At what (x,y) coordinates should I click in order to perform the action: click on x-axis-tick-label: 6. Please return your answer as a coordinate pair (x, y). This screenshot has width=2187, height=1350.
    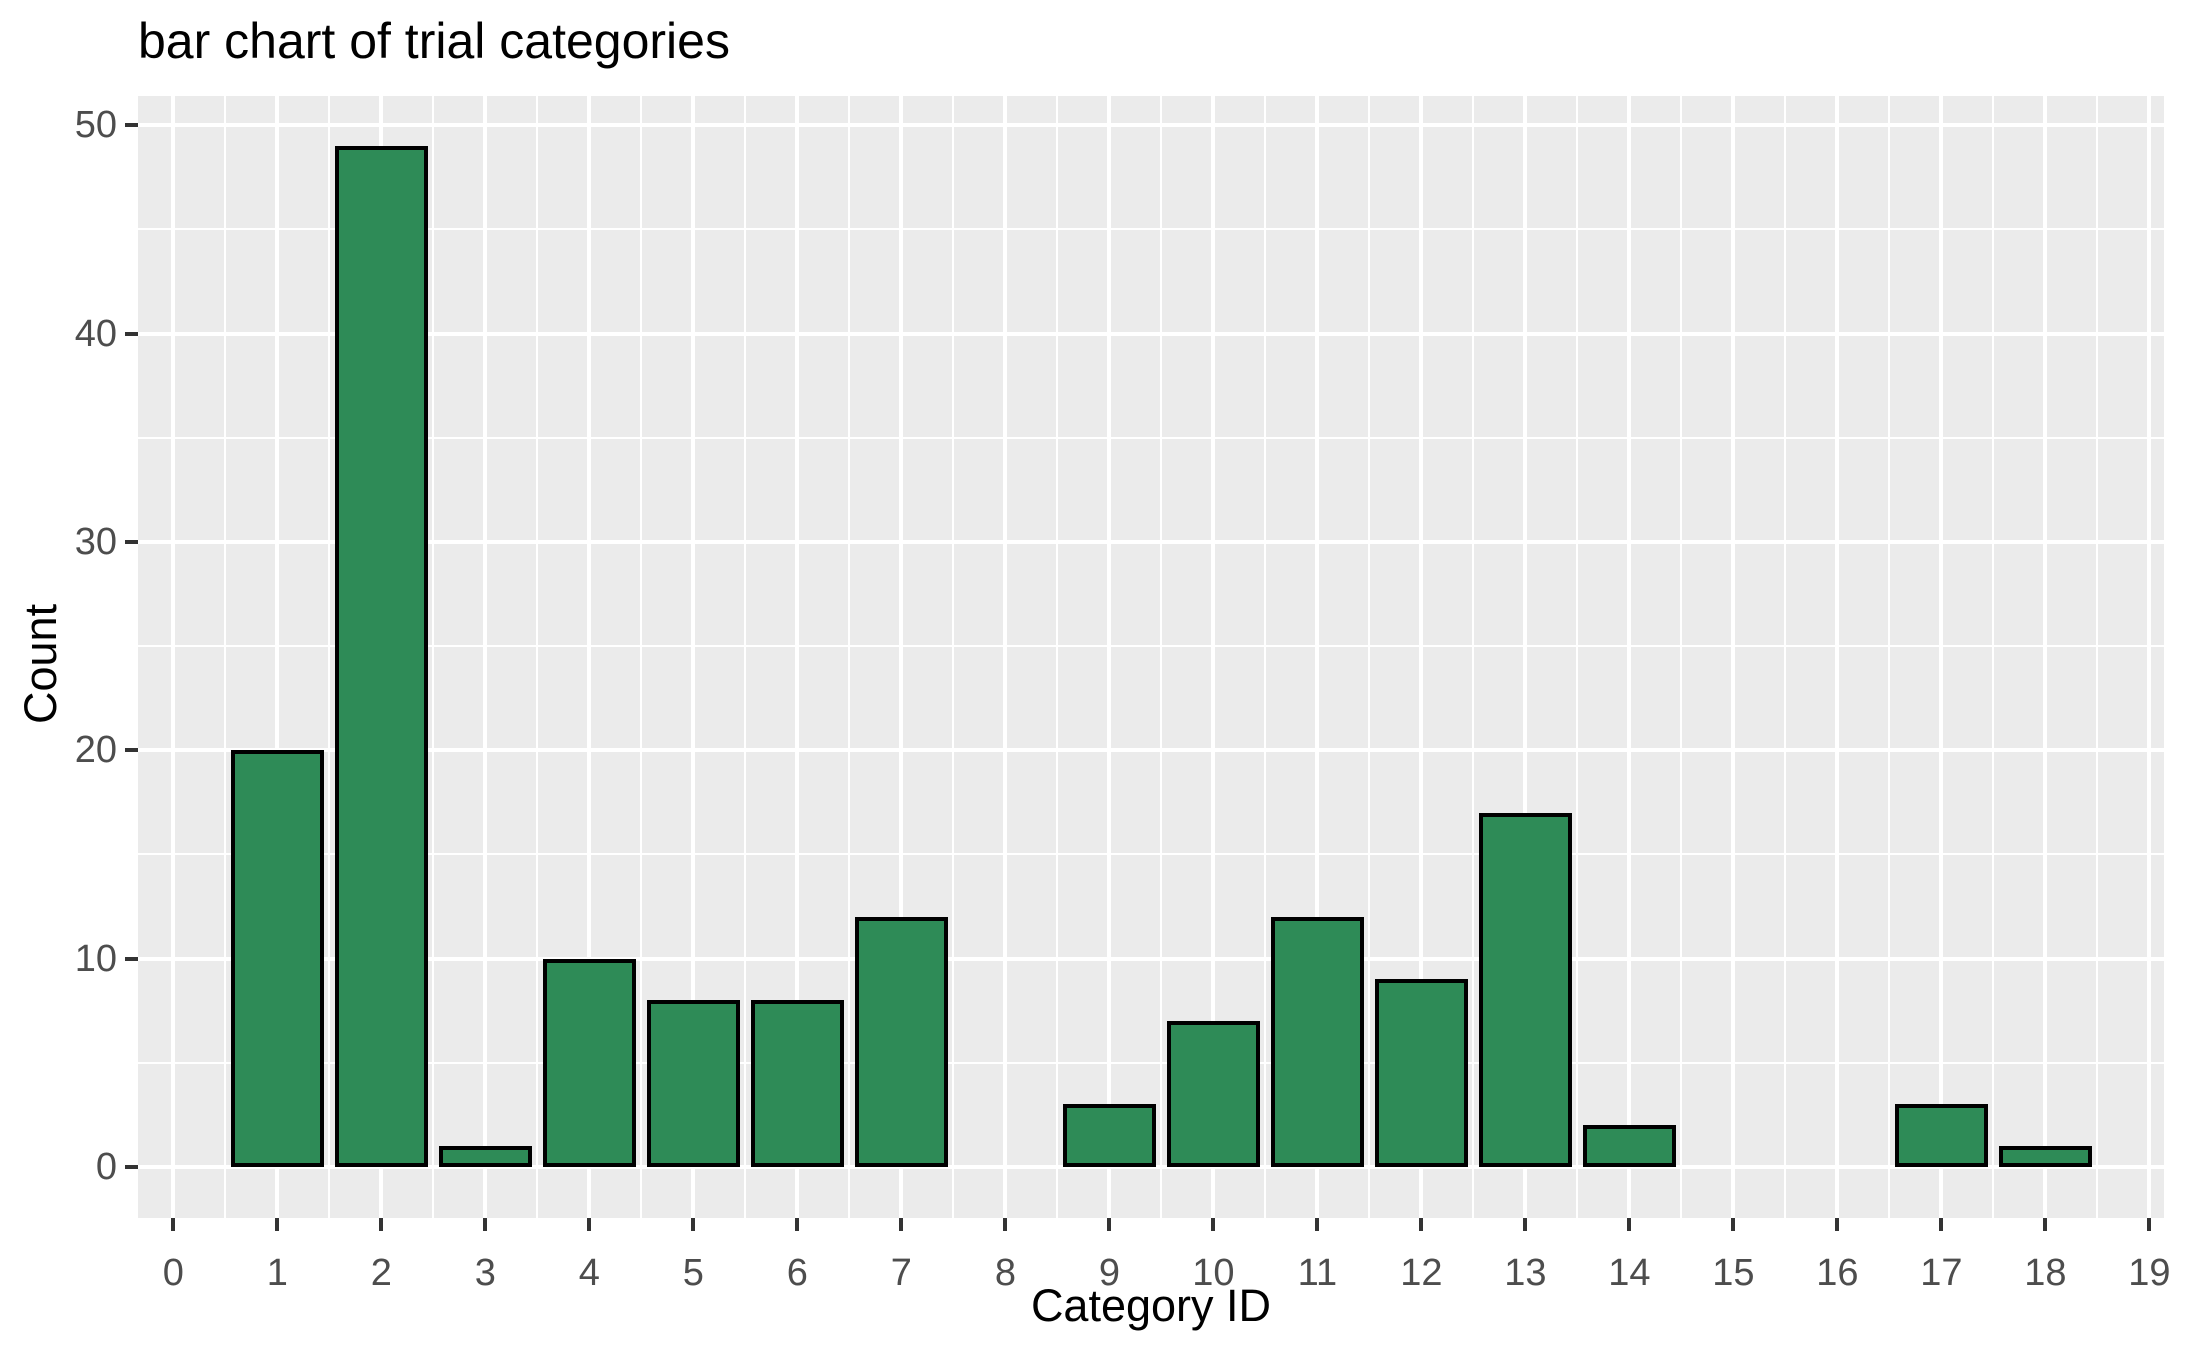
    Looking at the image, I should click on (797, 1273).